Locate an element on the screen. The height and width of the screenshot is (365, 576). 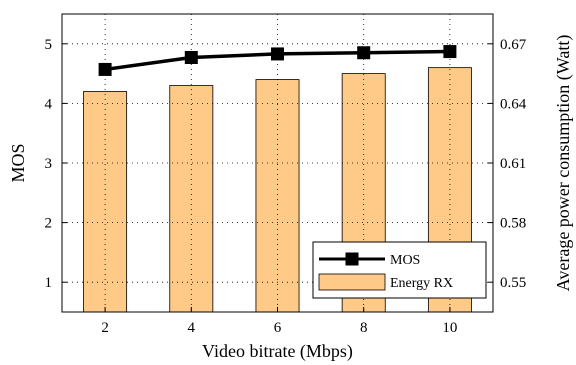
line-layer is located at coordinates (277, 60).